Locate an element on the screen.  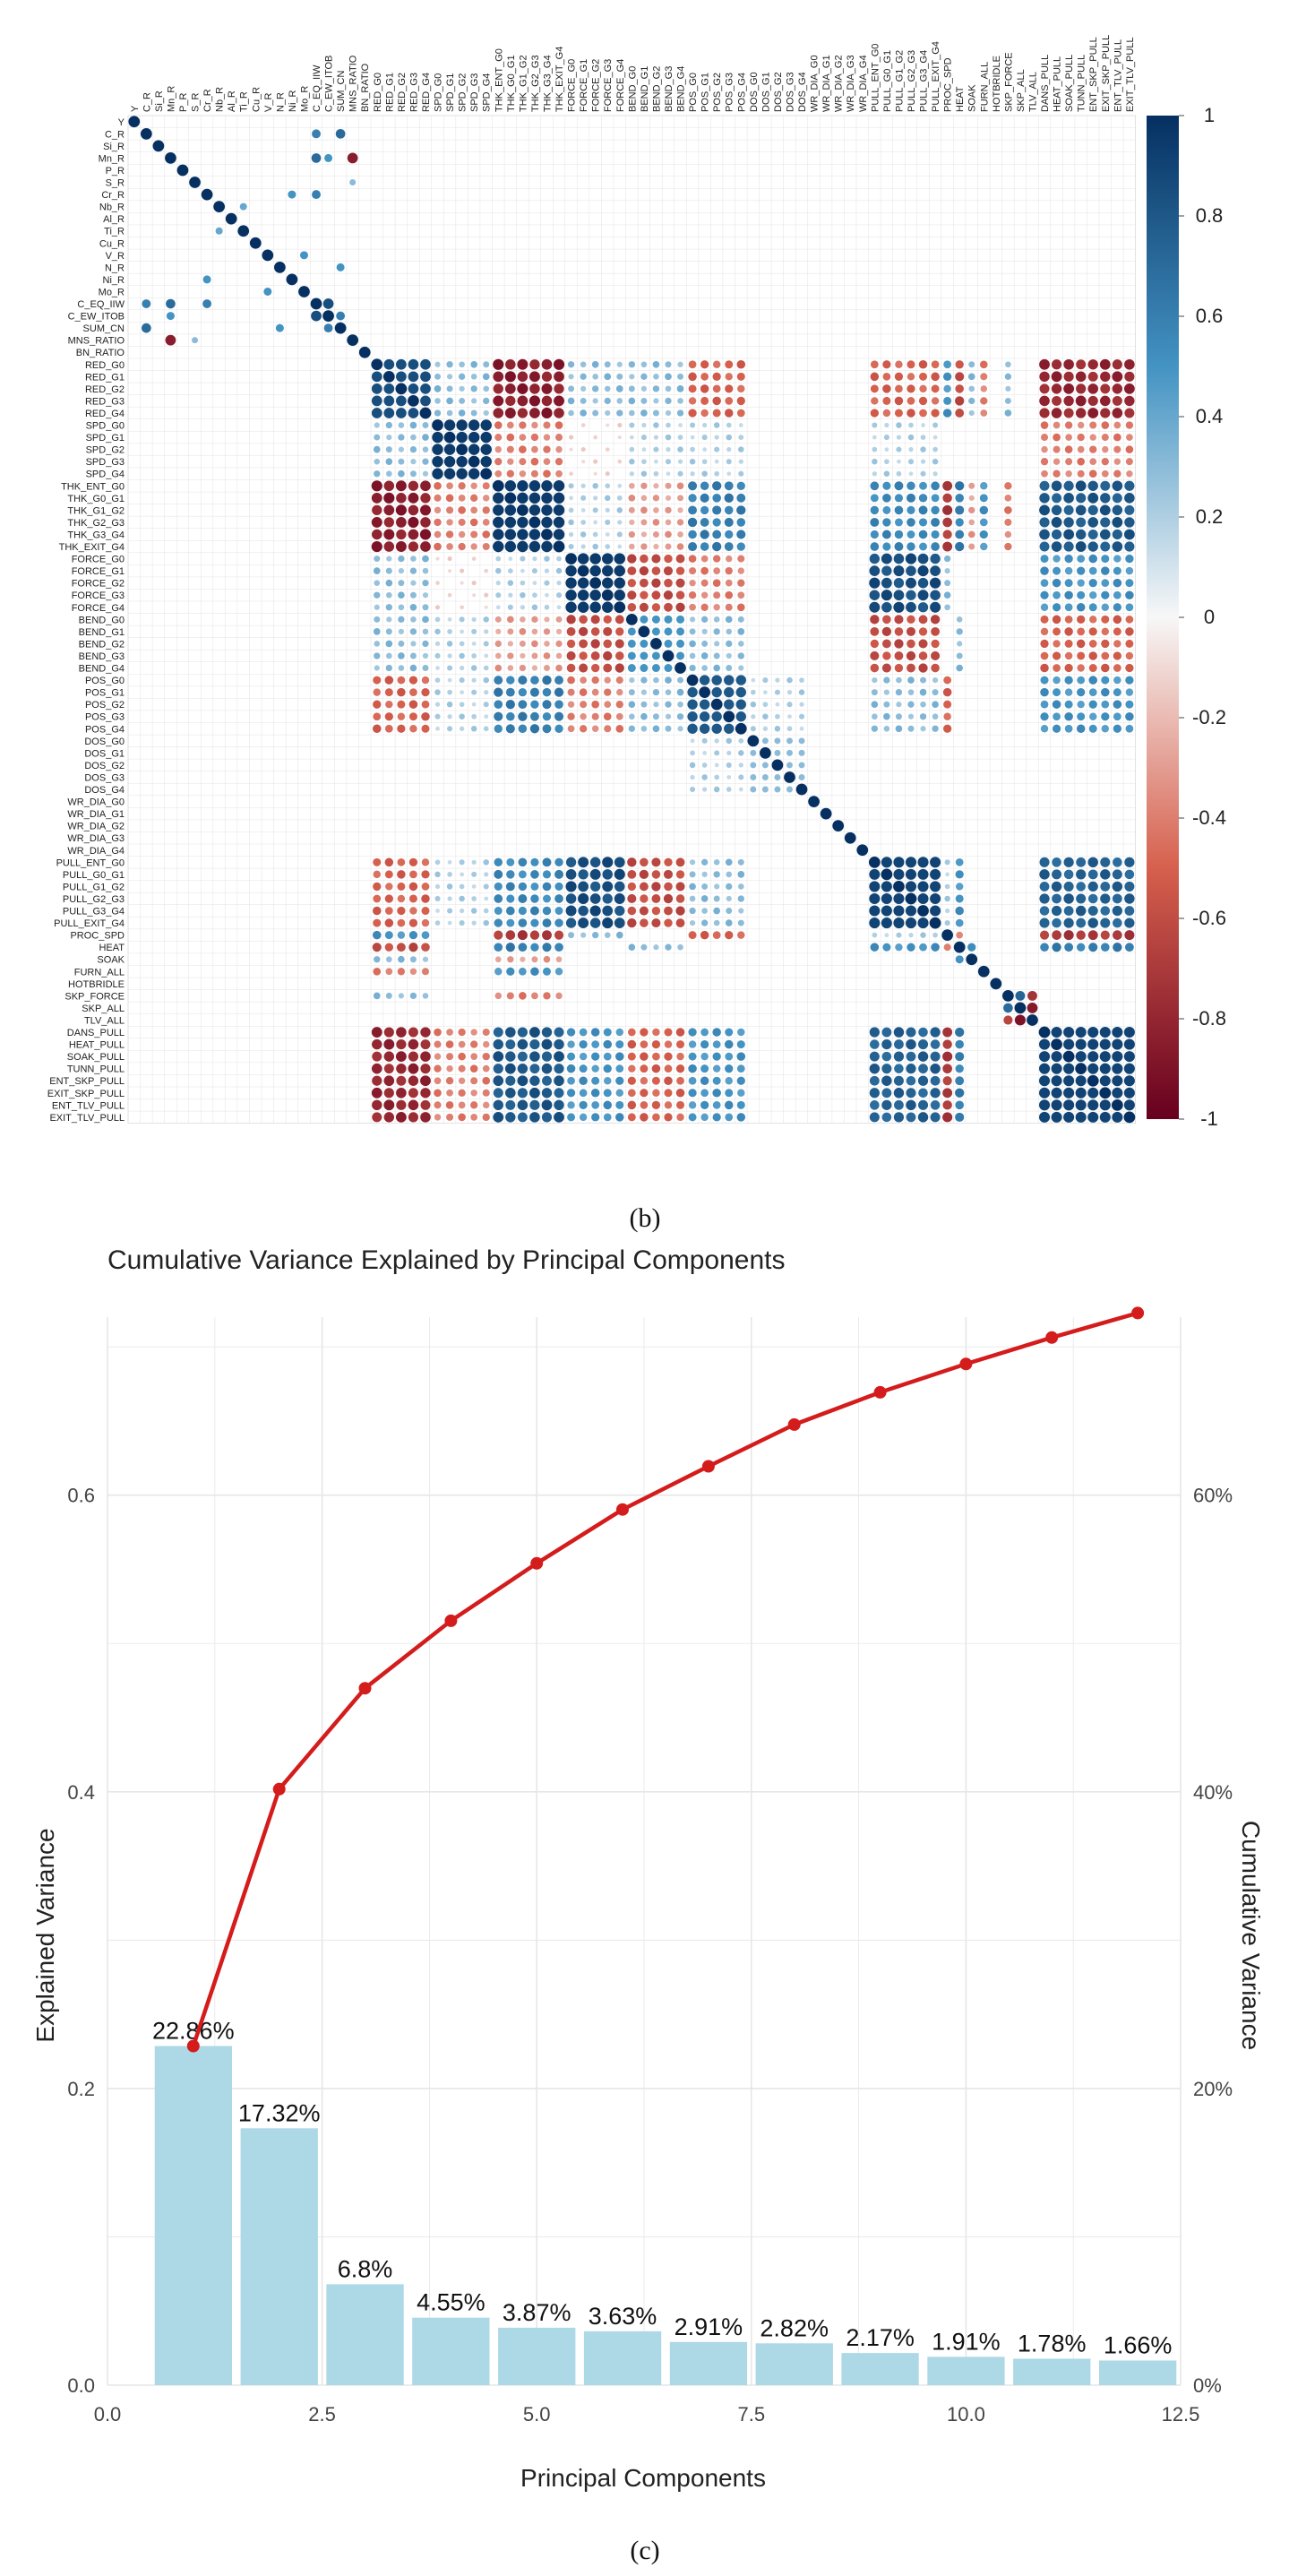
colorbar: 10.80.60.40.20-0.2-0.4-0.6-0.8-1 is located at coordinates (1186, 617).